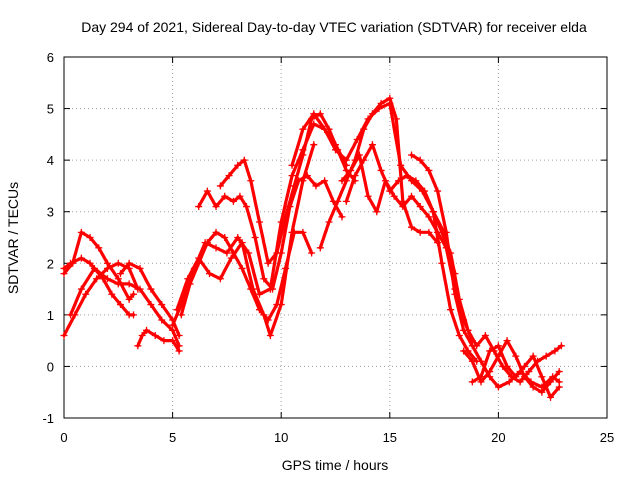  Describe the element at coordinates (50, 366) in the screenshot. I see `y-tick-label: 0` at that location.